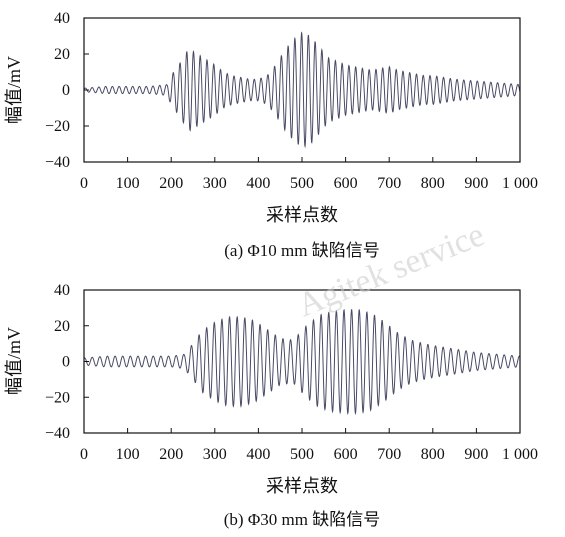 The height and width of the screenshot is (537, 565). What do you see at coordinates (302, 250) in the screenshot?
I see `caption-a: (a) Φ10 mm 缺陷信号` at bounding box center [302, 250].